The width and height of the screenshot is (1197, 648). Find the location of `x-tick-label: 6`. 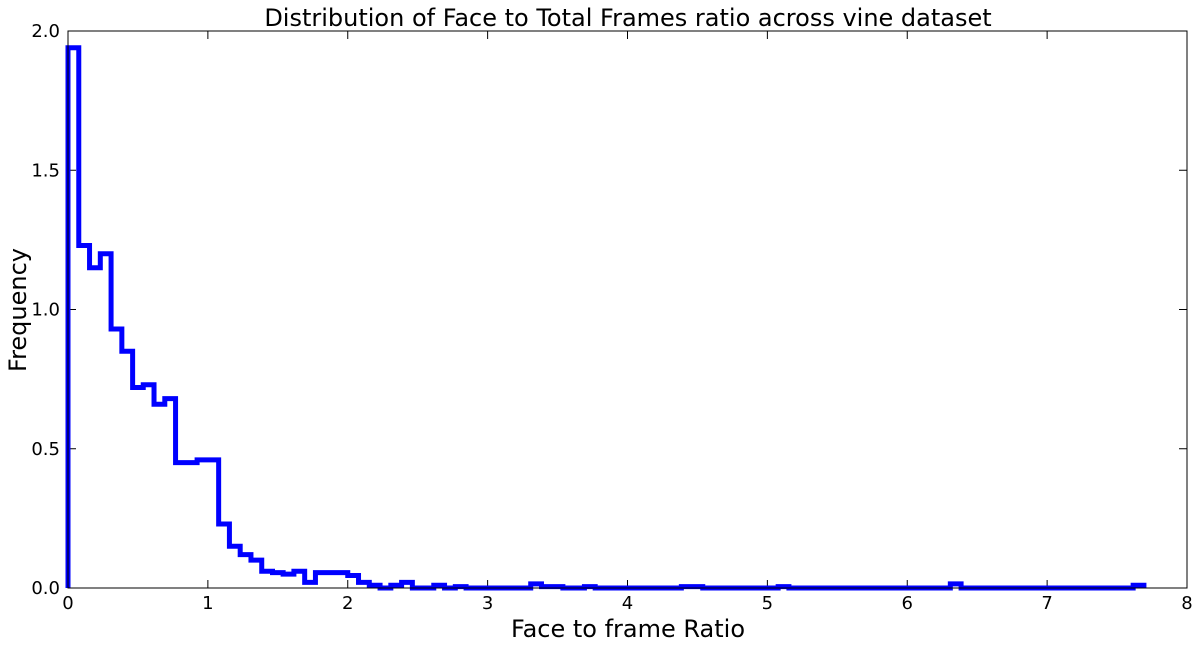

x-tick-label: 6 is located at coordinates (907, 603).